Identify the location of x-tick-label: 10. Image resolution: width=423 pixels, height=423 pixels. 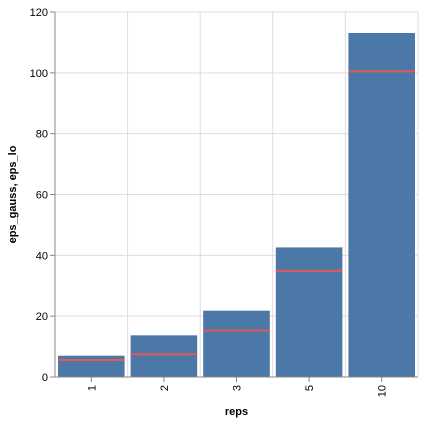
(383, 391).